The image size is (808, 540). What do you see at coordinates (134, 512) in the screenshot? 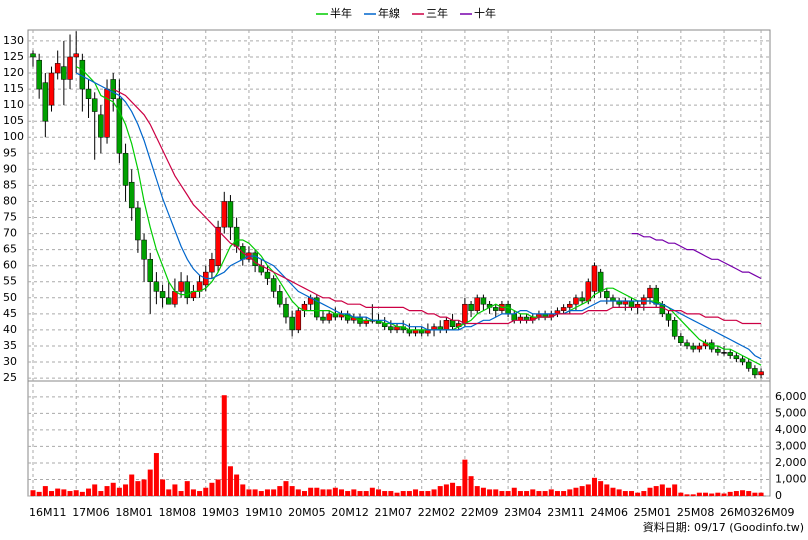
I see `x-tick-label: 18M01` at bounding box center [134, 512].